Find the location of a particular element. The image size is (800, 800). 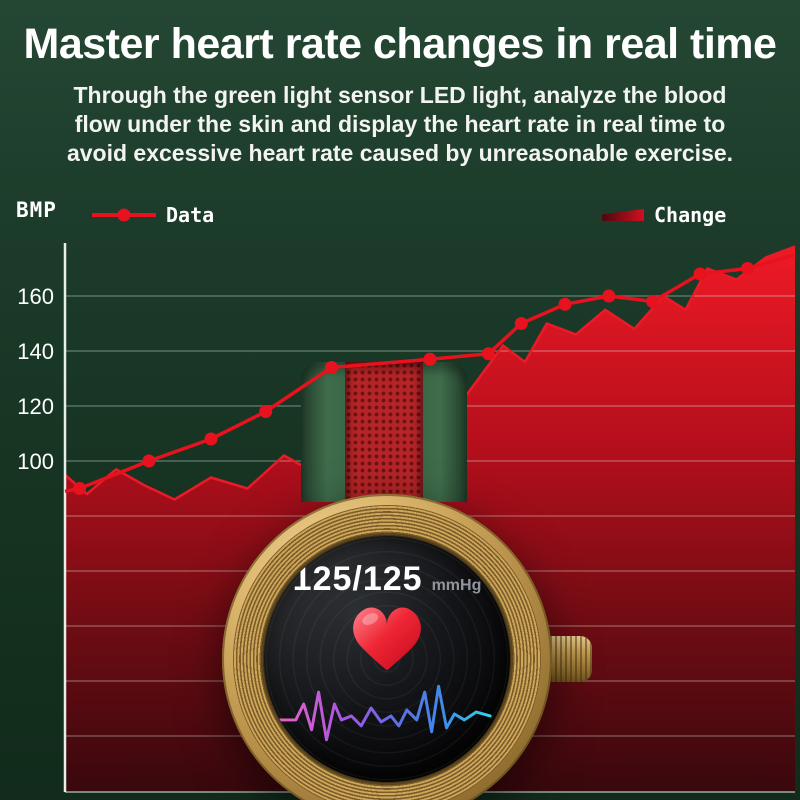

watch-band-red-stripe is located at coordinates (384, 432).